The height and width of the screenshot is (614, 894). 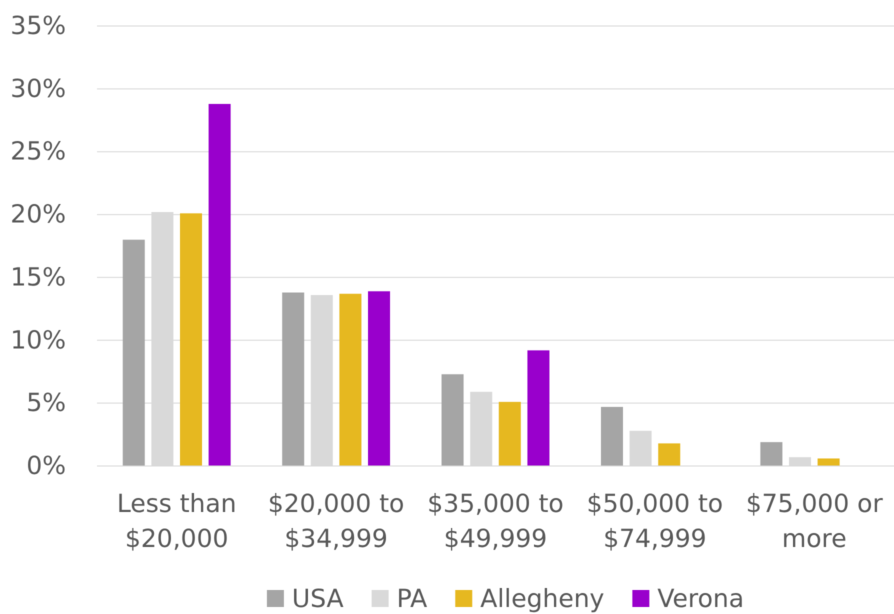 What do you see at coordinates (700, 598) in the screenshot?
I see `legend-label: Verona` at bounding box center [700, 598].